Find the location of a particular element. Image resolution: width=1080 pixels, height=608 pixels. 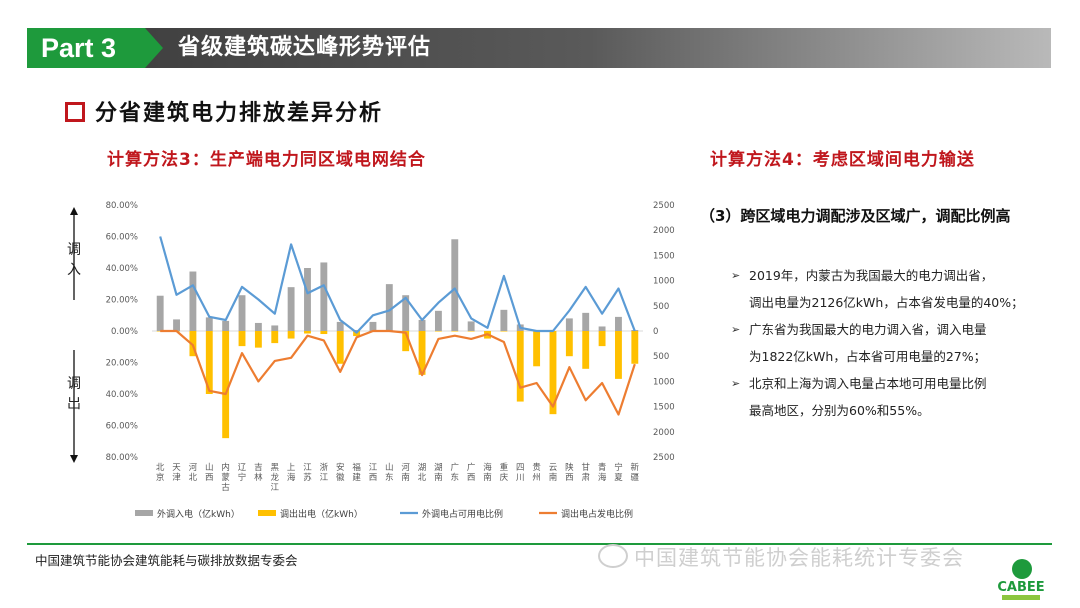

x-tick-label: 重庆 is located at coordinates (504, 472).